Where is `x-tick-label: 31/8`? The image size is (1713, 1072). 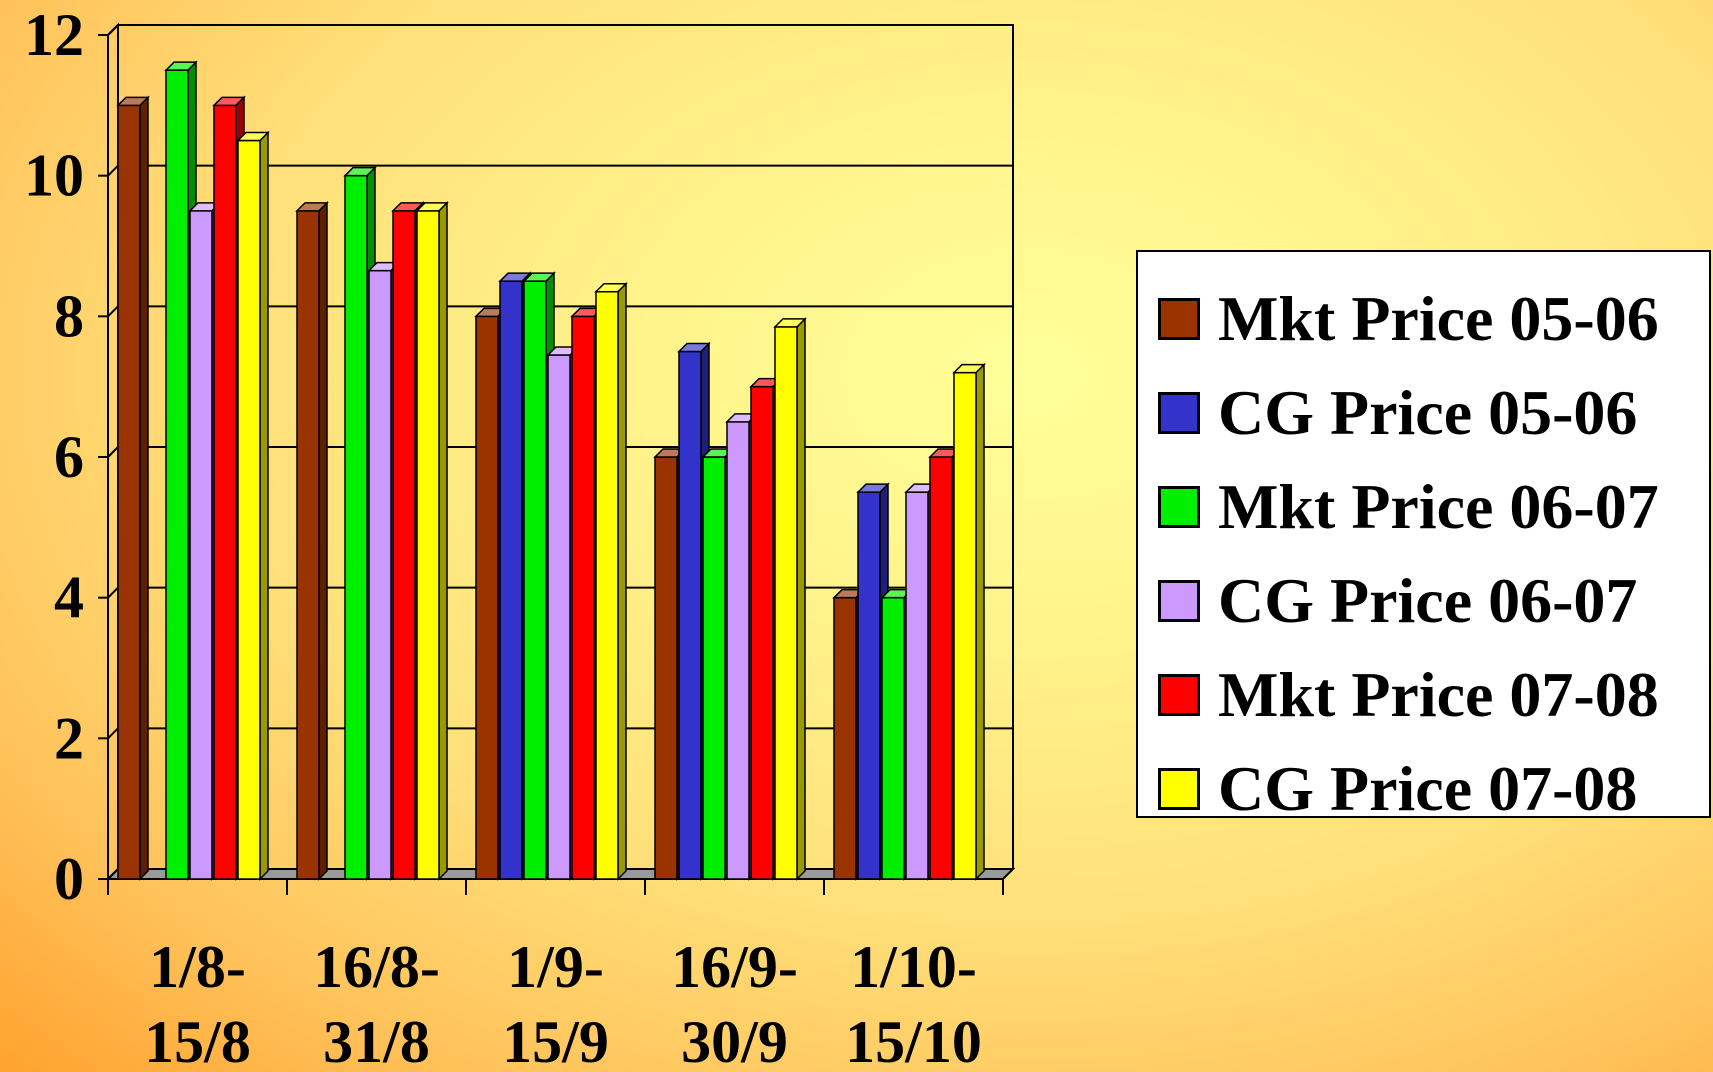
x-tick-label: 31/8 is located at coordinates (376, 1040).